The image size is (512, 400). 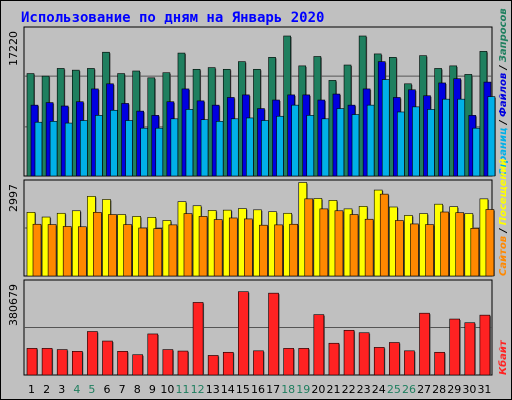 I want to click on bar-Сайтов-22, so click(x=354, y=245).